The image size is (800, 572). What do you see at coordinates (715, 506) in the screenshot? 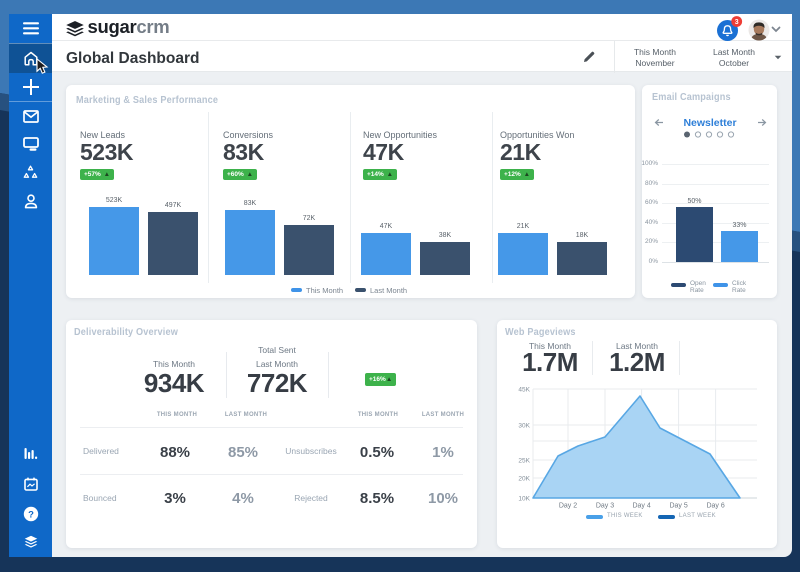
I see `svg-text: Day 6` at bounding box center [715, 506].